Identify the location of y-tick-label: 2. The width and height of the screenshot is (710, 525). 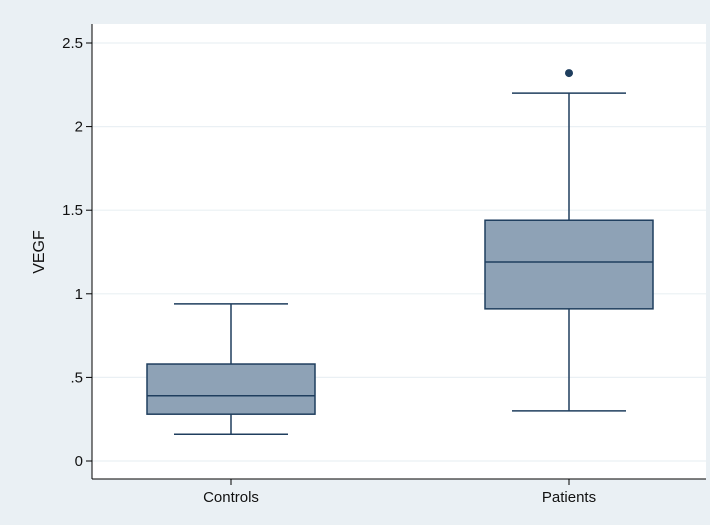
(79, 127).